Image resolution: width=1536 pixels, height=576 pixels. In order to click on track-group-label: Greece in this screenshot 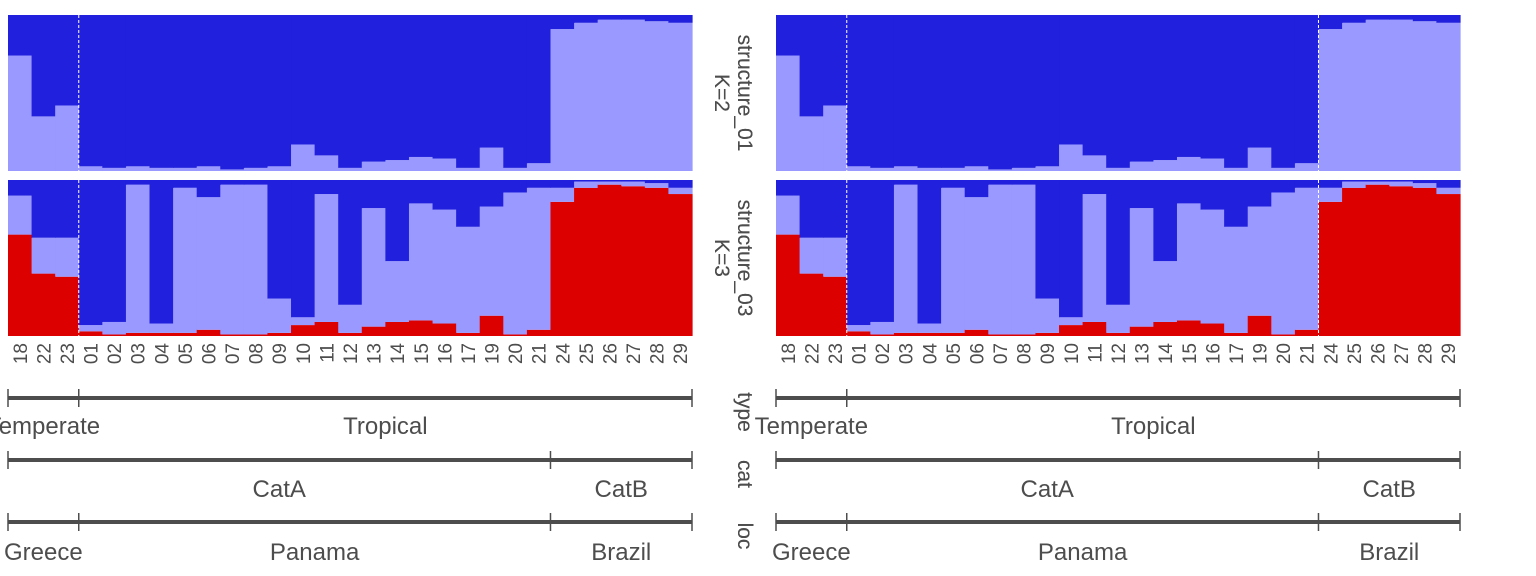, I will do `click(811, 552)`.